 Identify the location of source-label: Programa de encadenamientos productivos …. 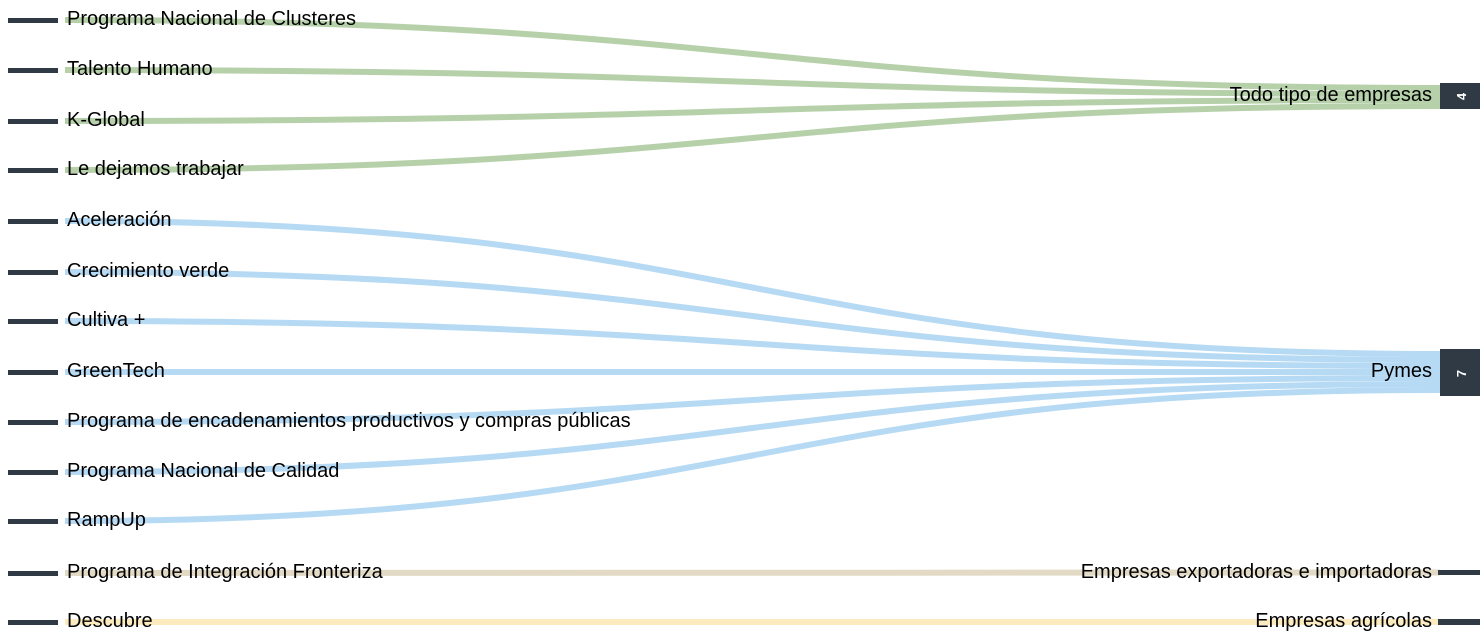
(349, 421).